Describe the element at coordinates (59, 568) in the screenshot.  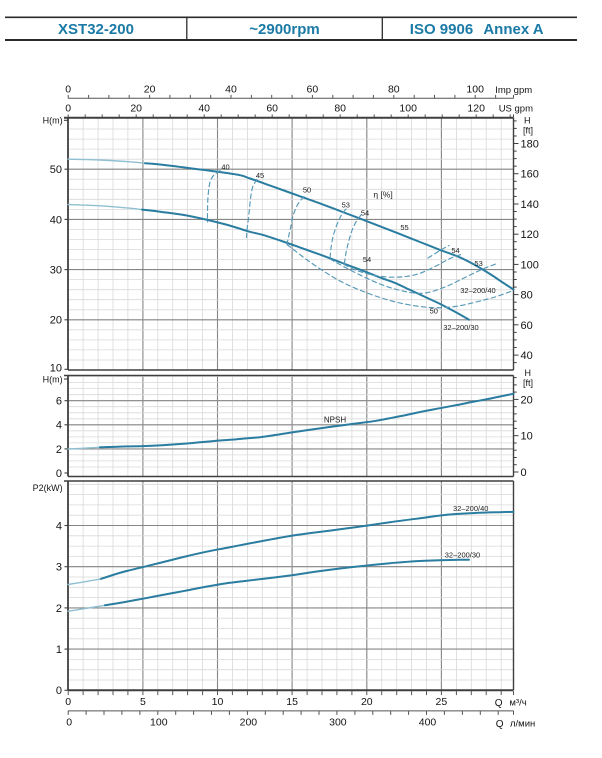
I see `svg-text: 3` at that location.